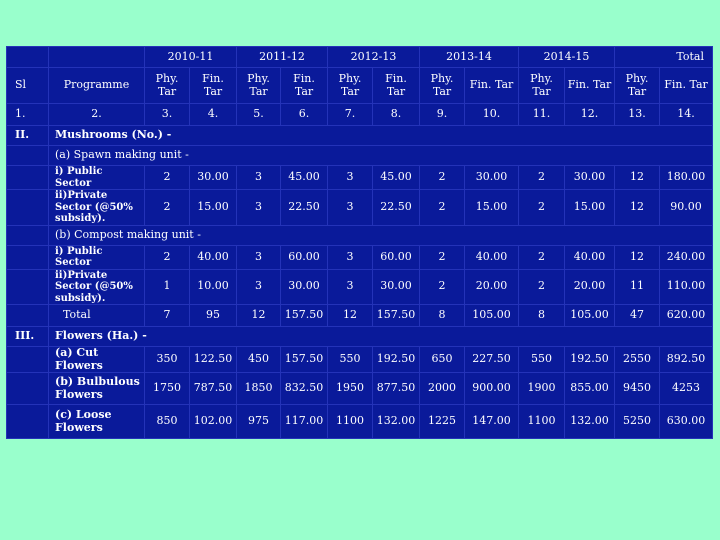 This screenshot has width=720, height=540. What do you see at coordinates (96, 359) in the screenshot?
I see `row-label: (a) Cut Flowers` at bounding box center [96, 359].